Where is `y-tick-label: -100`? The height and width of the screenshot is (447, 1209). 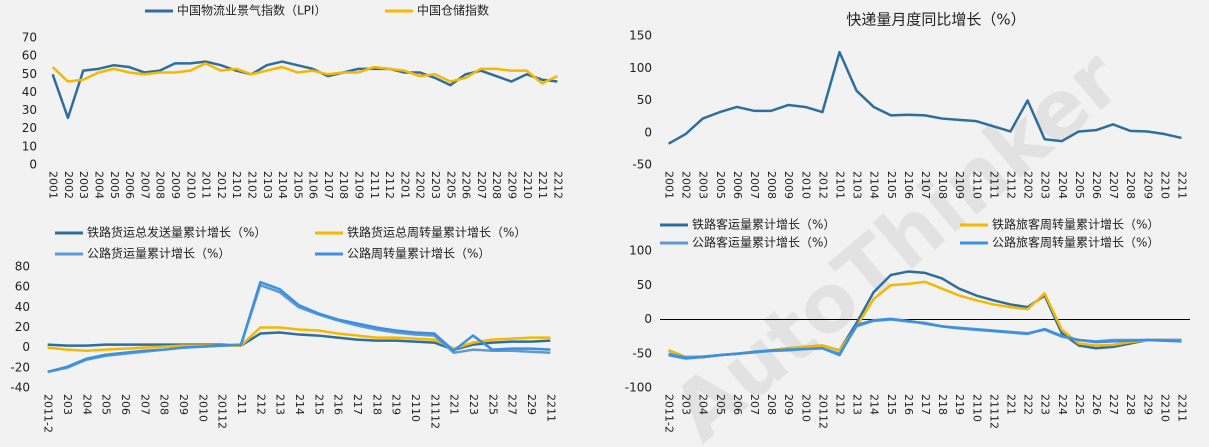 y-tick-label: -100 is located at coordinates (638, 388).